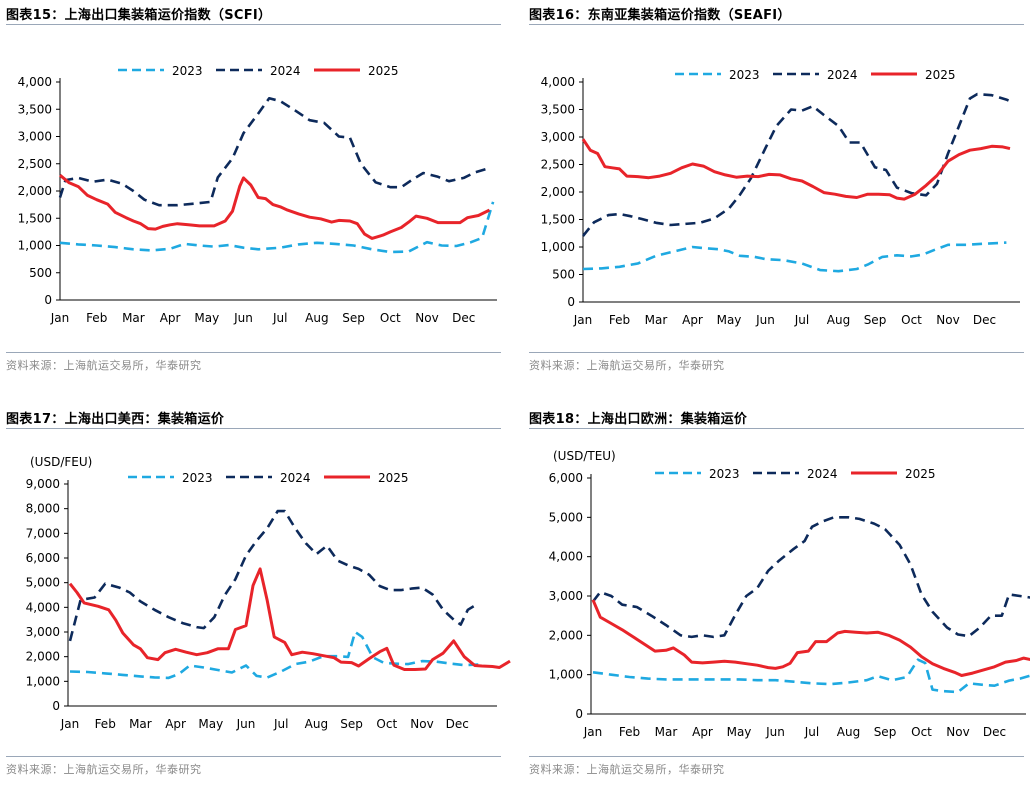  Describe the element at coordinates (660, 15) in the screenshot. I see `panel-title: 图表16：东南亚集装箱运价指数（SEAFI）` at that location.